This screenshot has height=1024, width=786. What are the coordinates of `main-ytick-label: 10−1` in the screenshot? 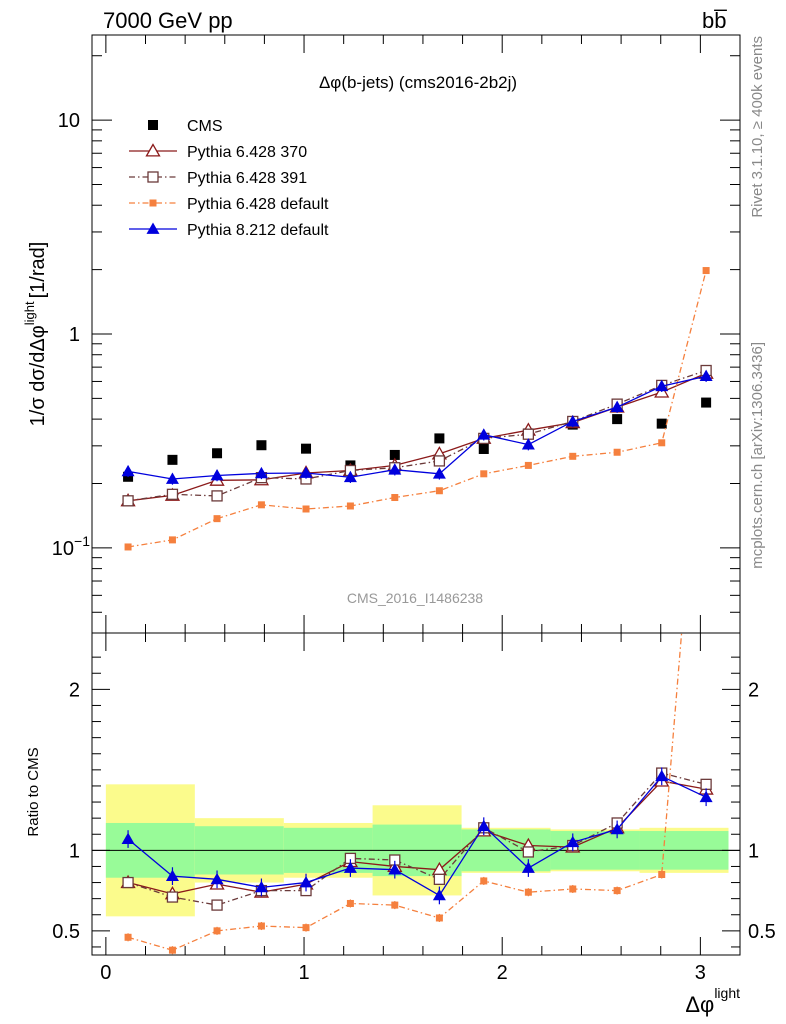 It's located at (71, 546).